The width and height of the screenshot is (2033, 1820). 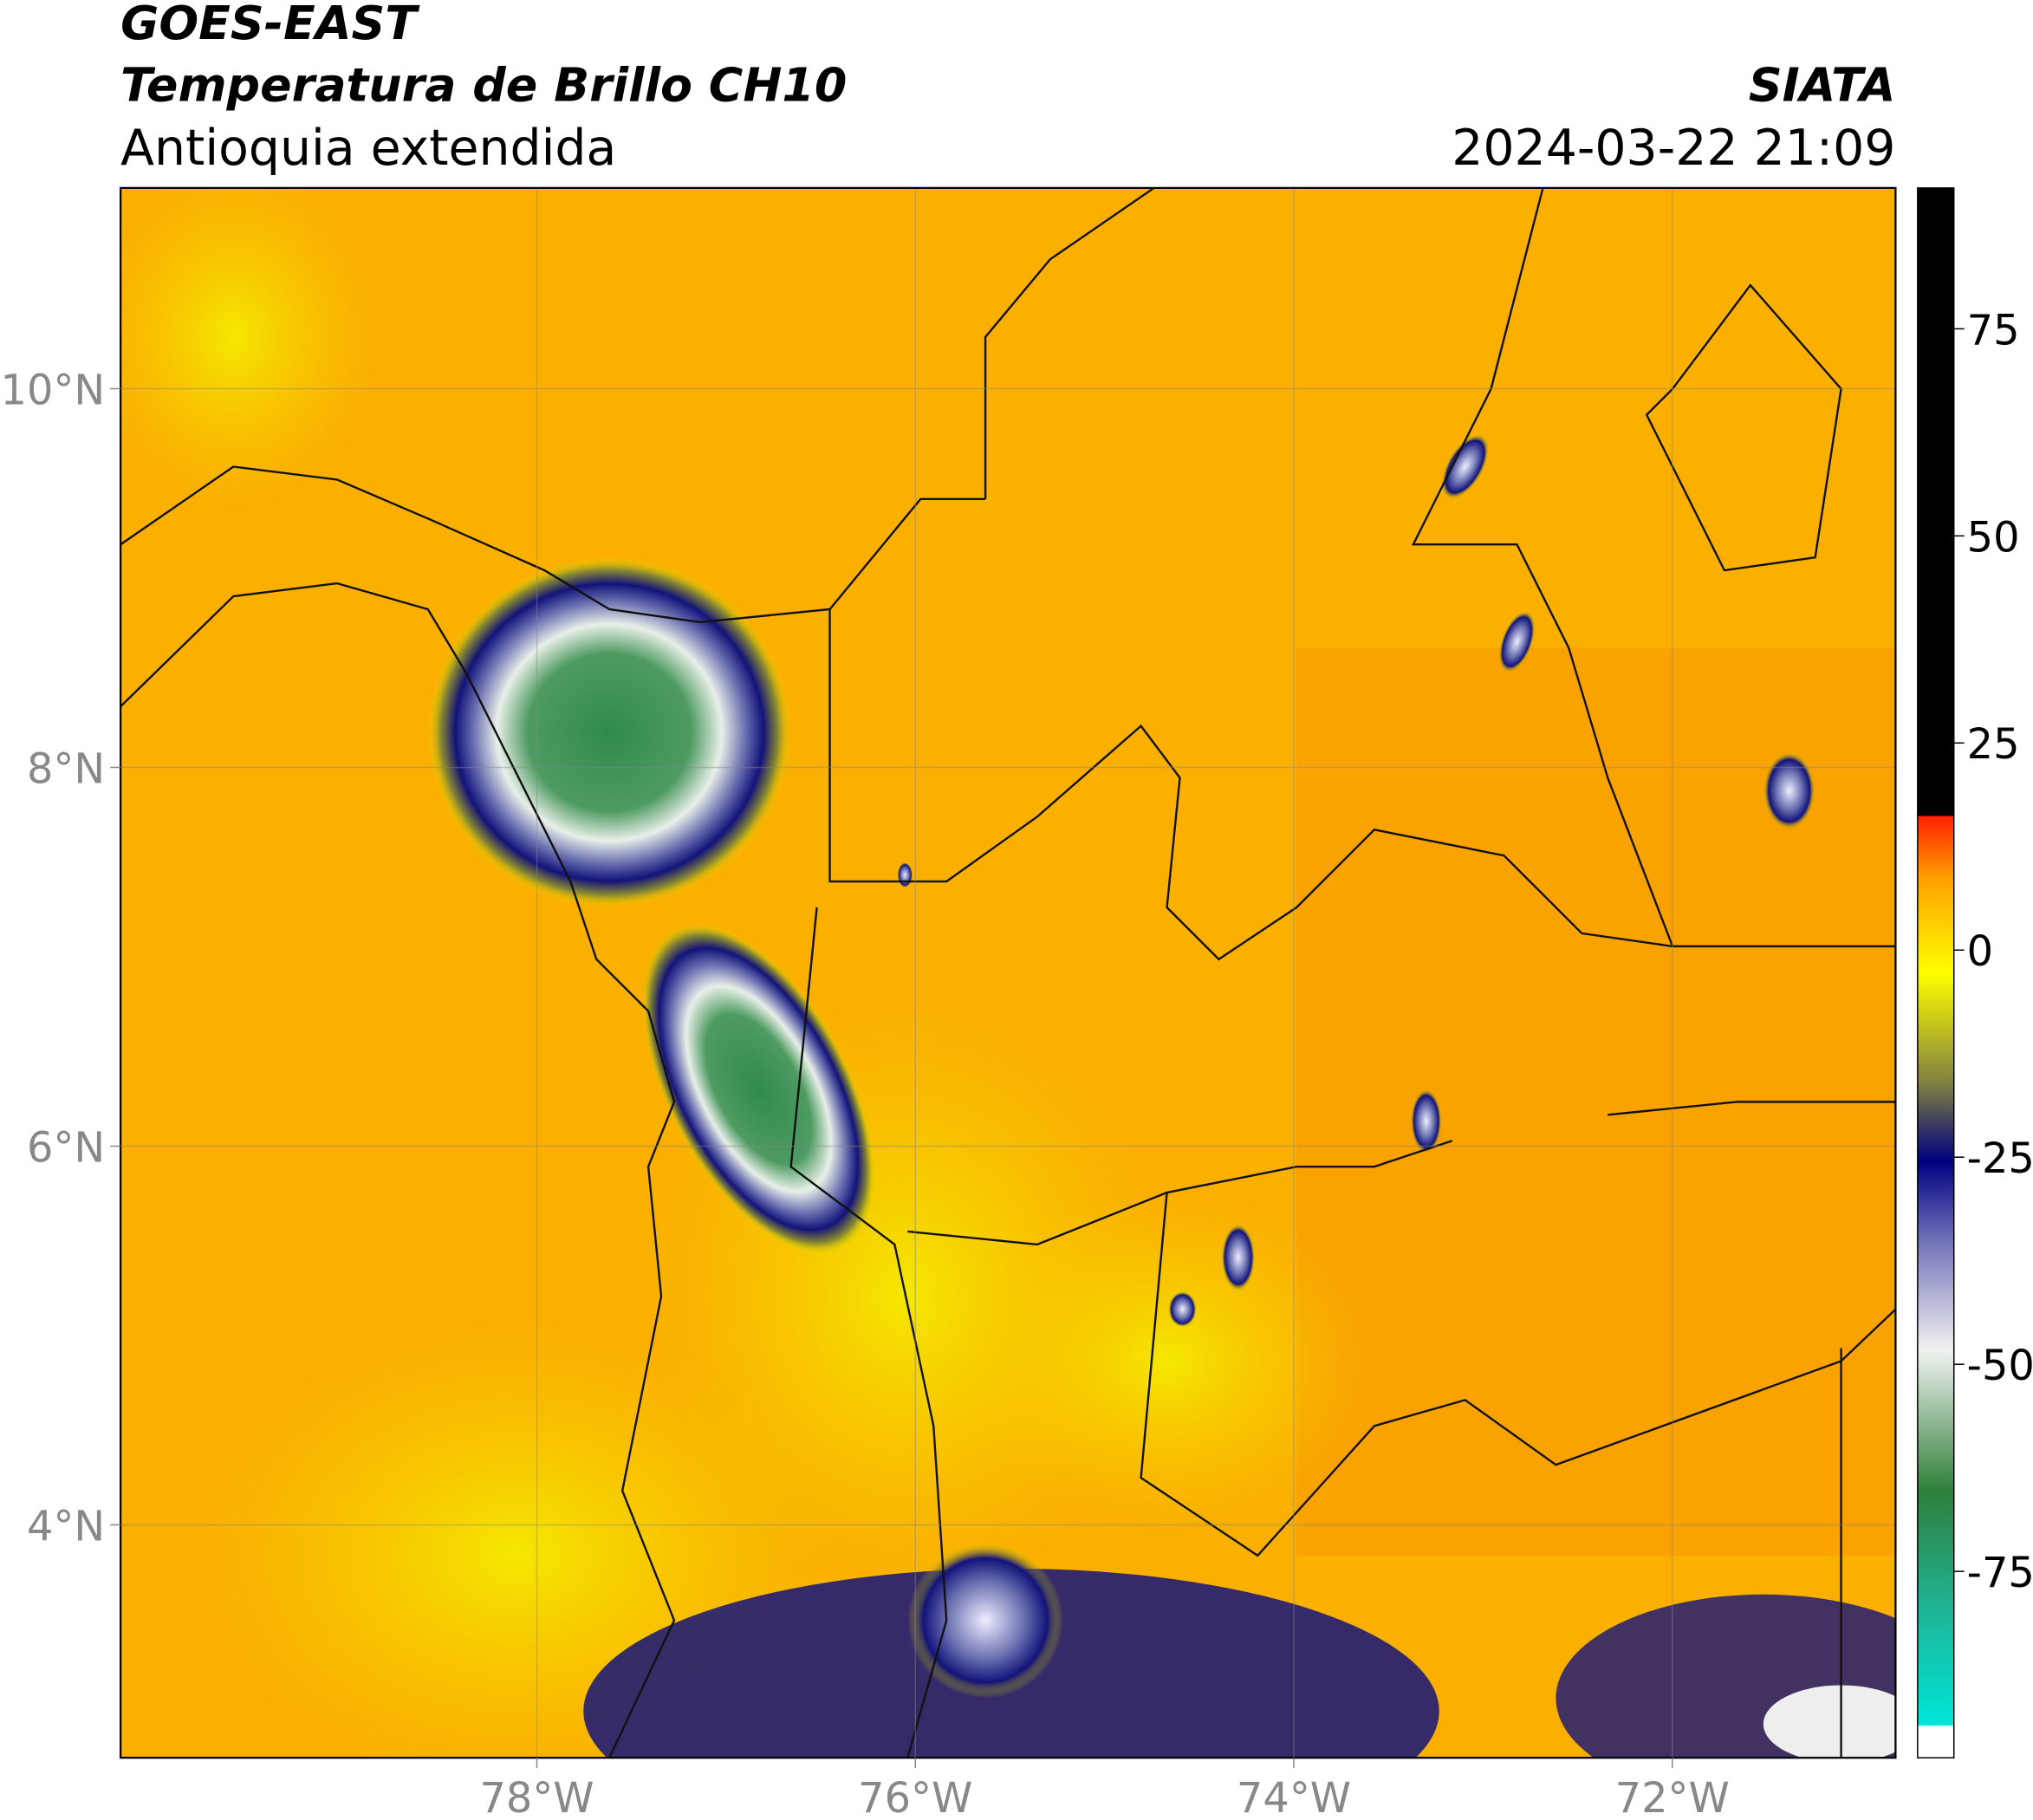 I want to click on datetime: 2024-03-22 21:09, so click(x=1673, y=148).